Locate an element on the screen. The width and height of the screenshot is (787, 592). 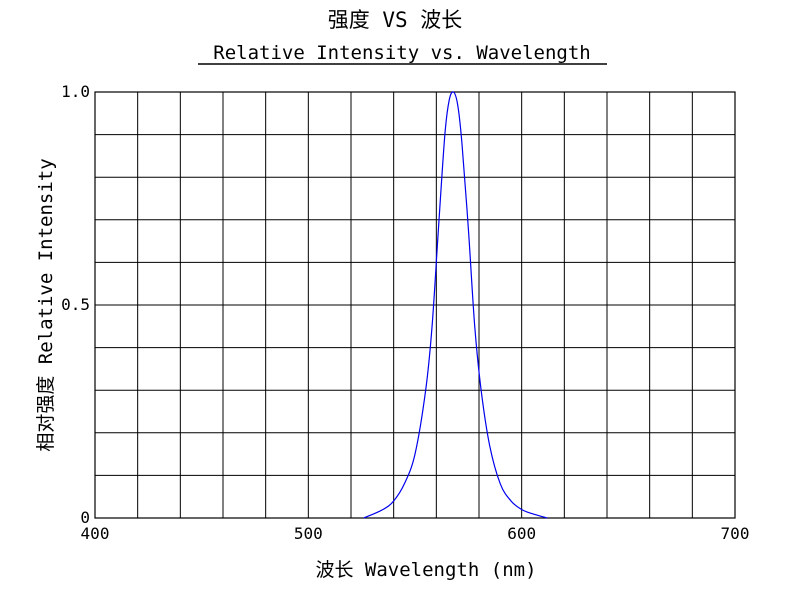
y-tick-label: 0.5 is located at coordinates (75, 304).